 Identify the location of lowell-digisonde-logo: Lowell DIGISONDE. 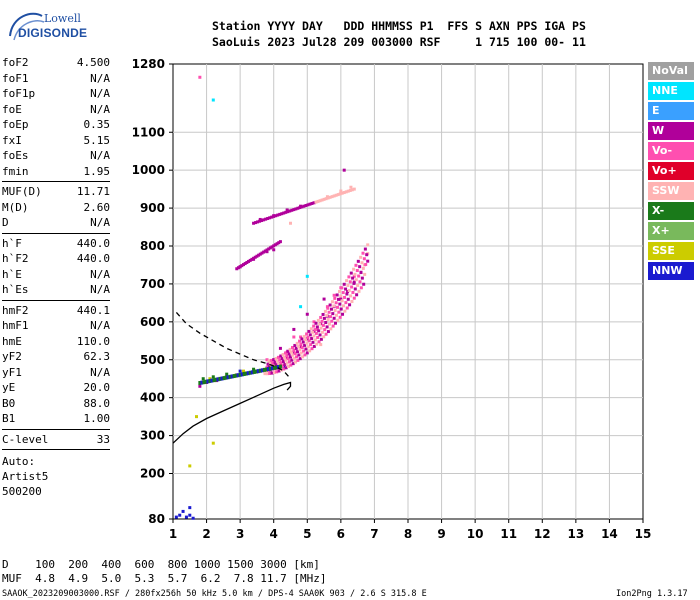
(45, 27).